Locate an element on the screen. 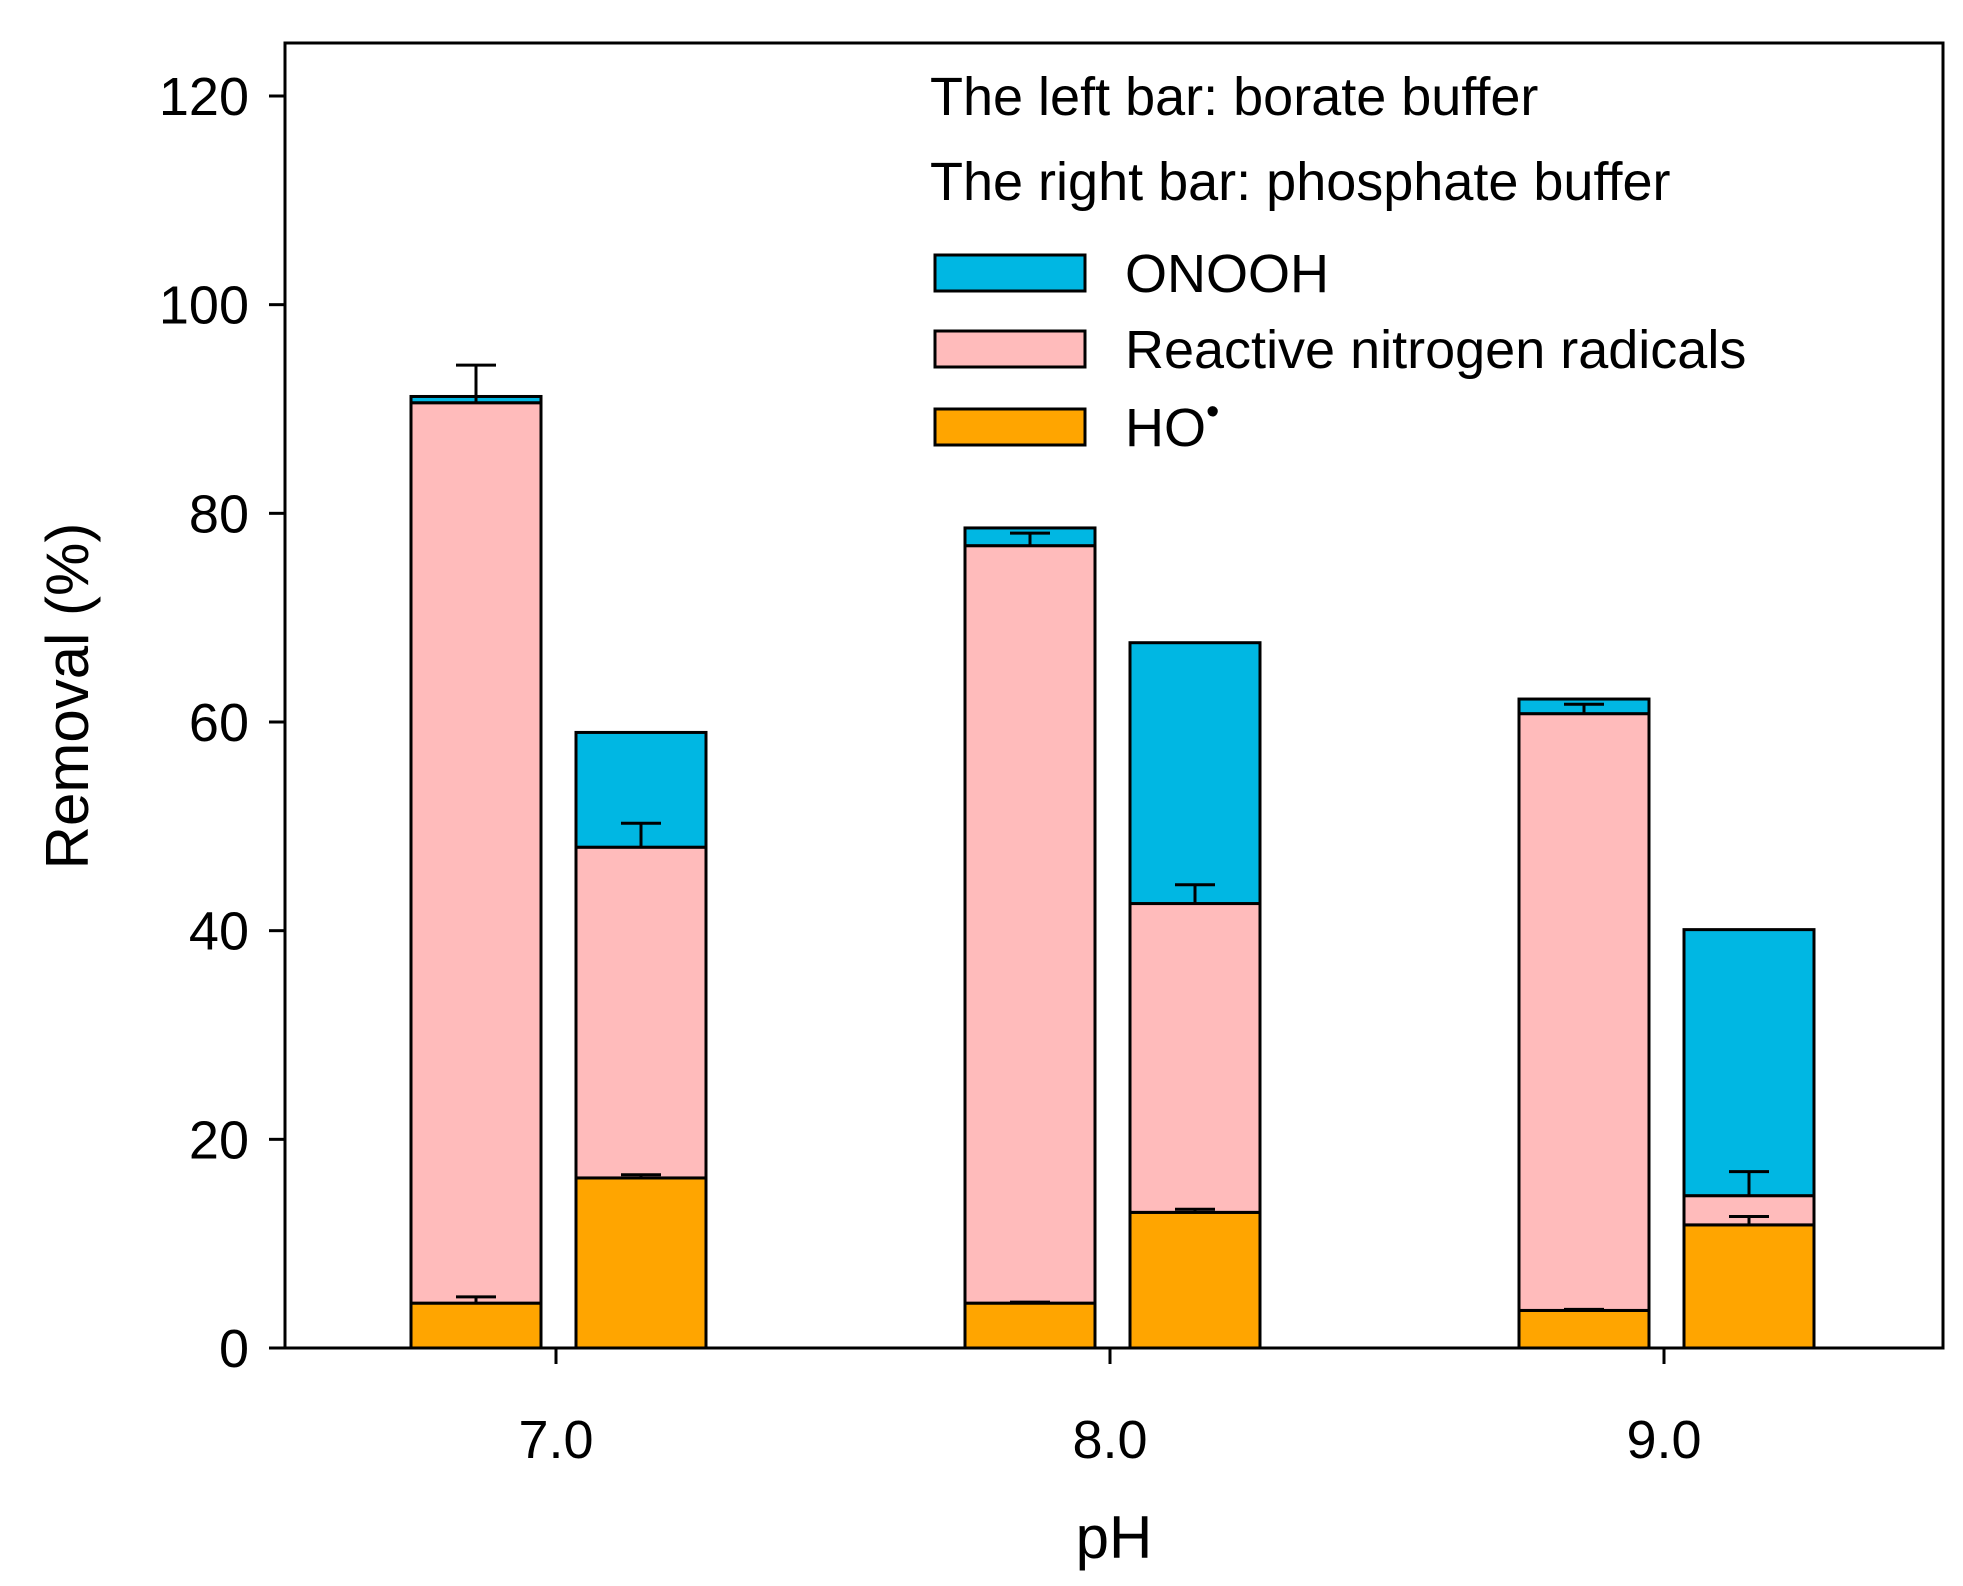 This screenshot has width=1963, height=1586. x-tick-label-7.0: 7.0 is located at coordinates (555, 1440).